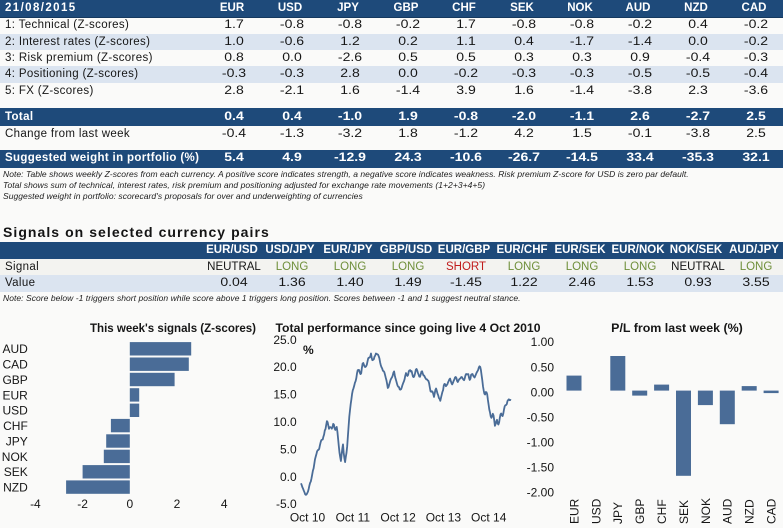 The height and width of the screenshot is (528, 783). What do you see at coordinates (543, 392) in the screenshot?
I see `svg-text: 0.00` at bounding box center [543, 392].